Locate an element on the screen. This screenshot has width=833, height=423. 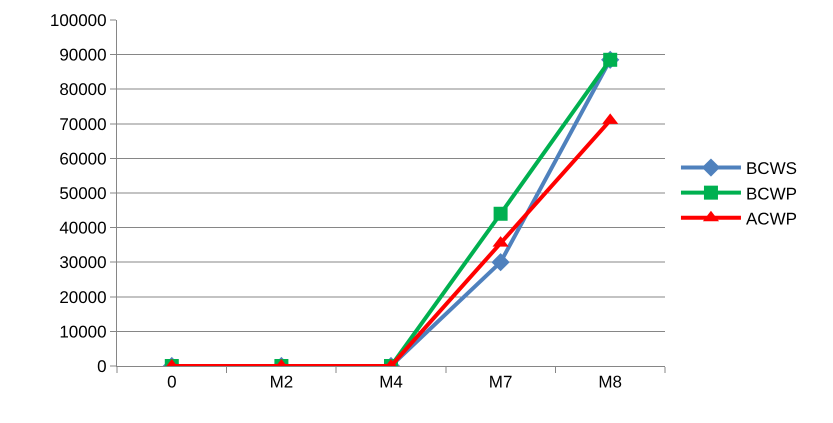
legend-label: BCWP is located at coordinates (771, 194).